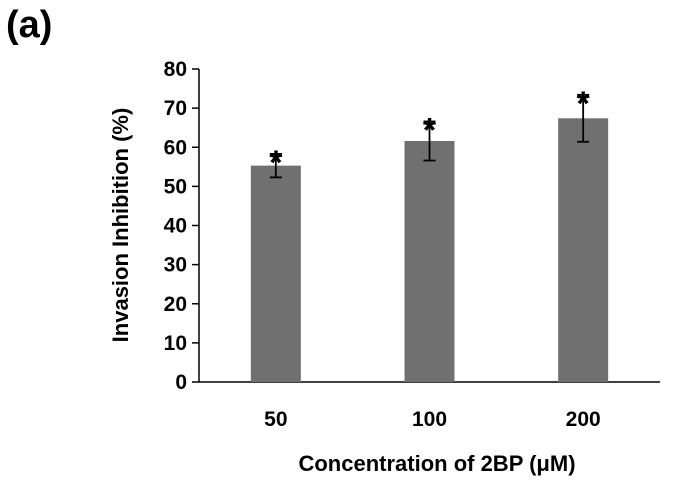  I want to click on y-tick-label: 30, so click(175, 265).